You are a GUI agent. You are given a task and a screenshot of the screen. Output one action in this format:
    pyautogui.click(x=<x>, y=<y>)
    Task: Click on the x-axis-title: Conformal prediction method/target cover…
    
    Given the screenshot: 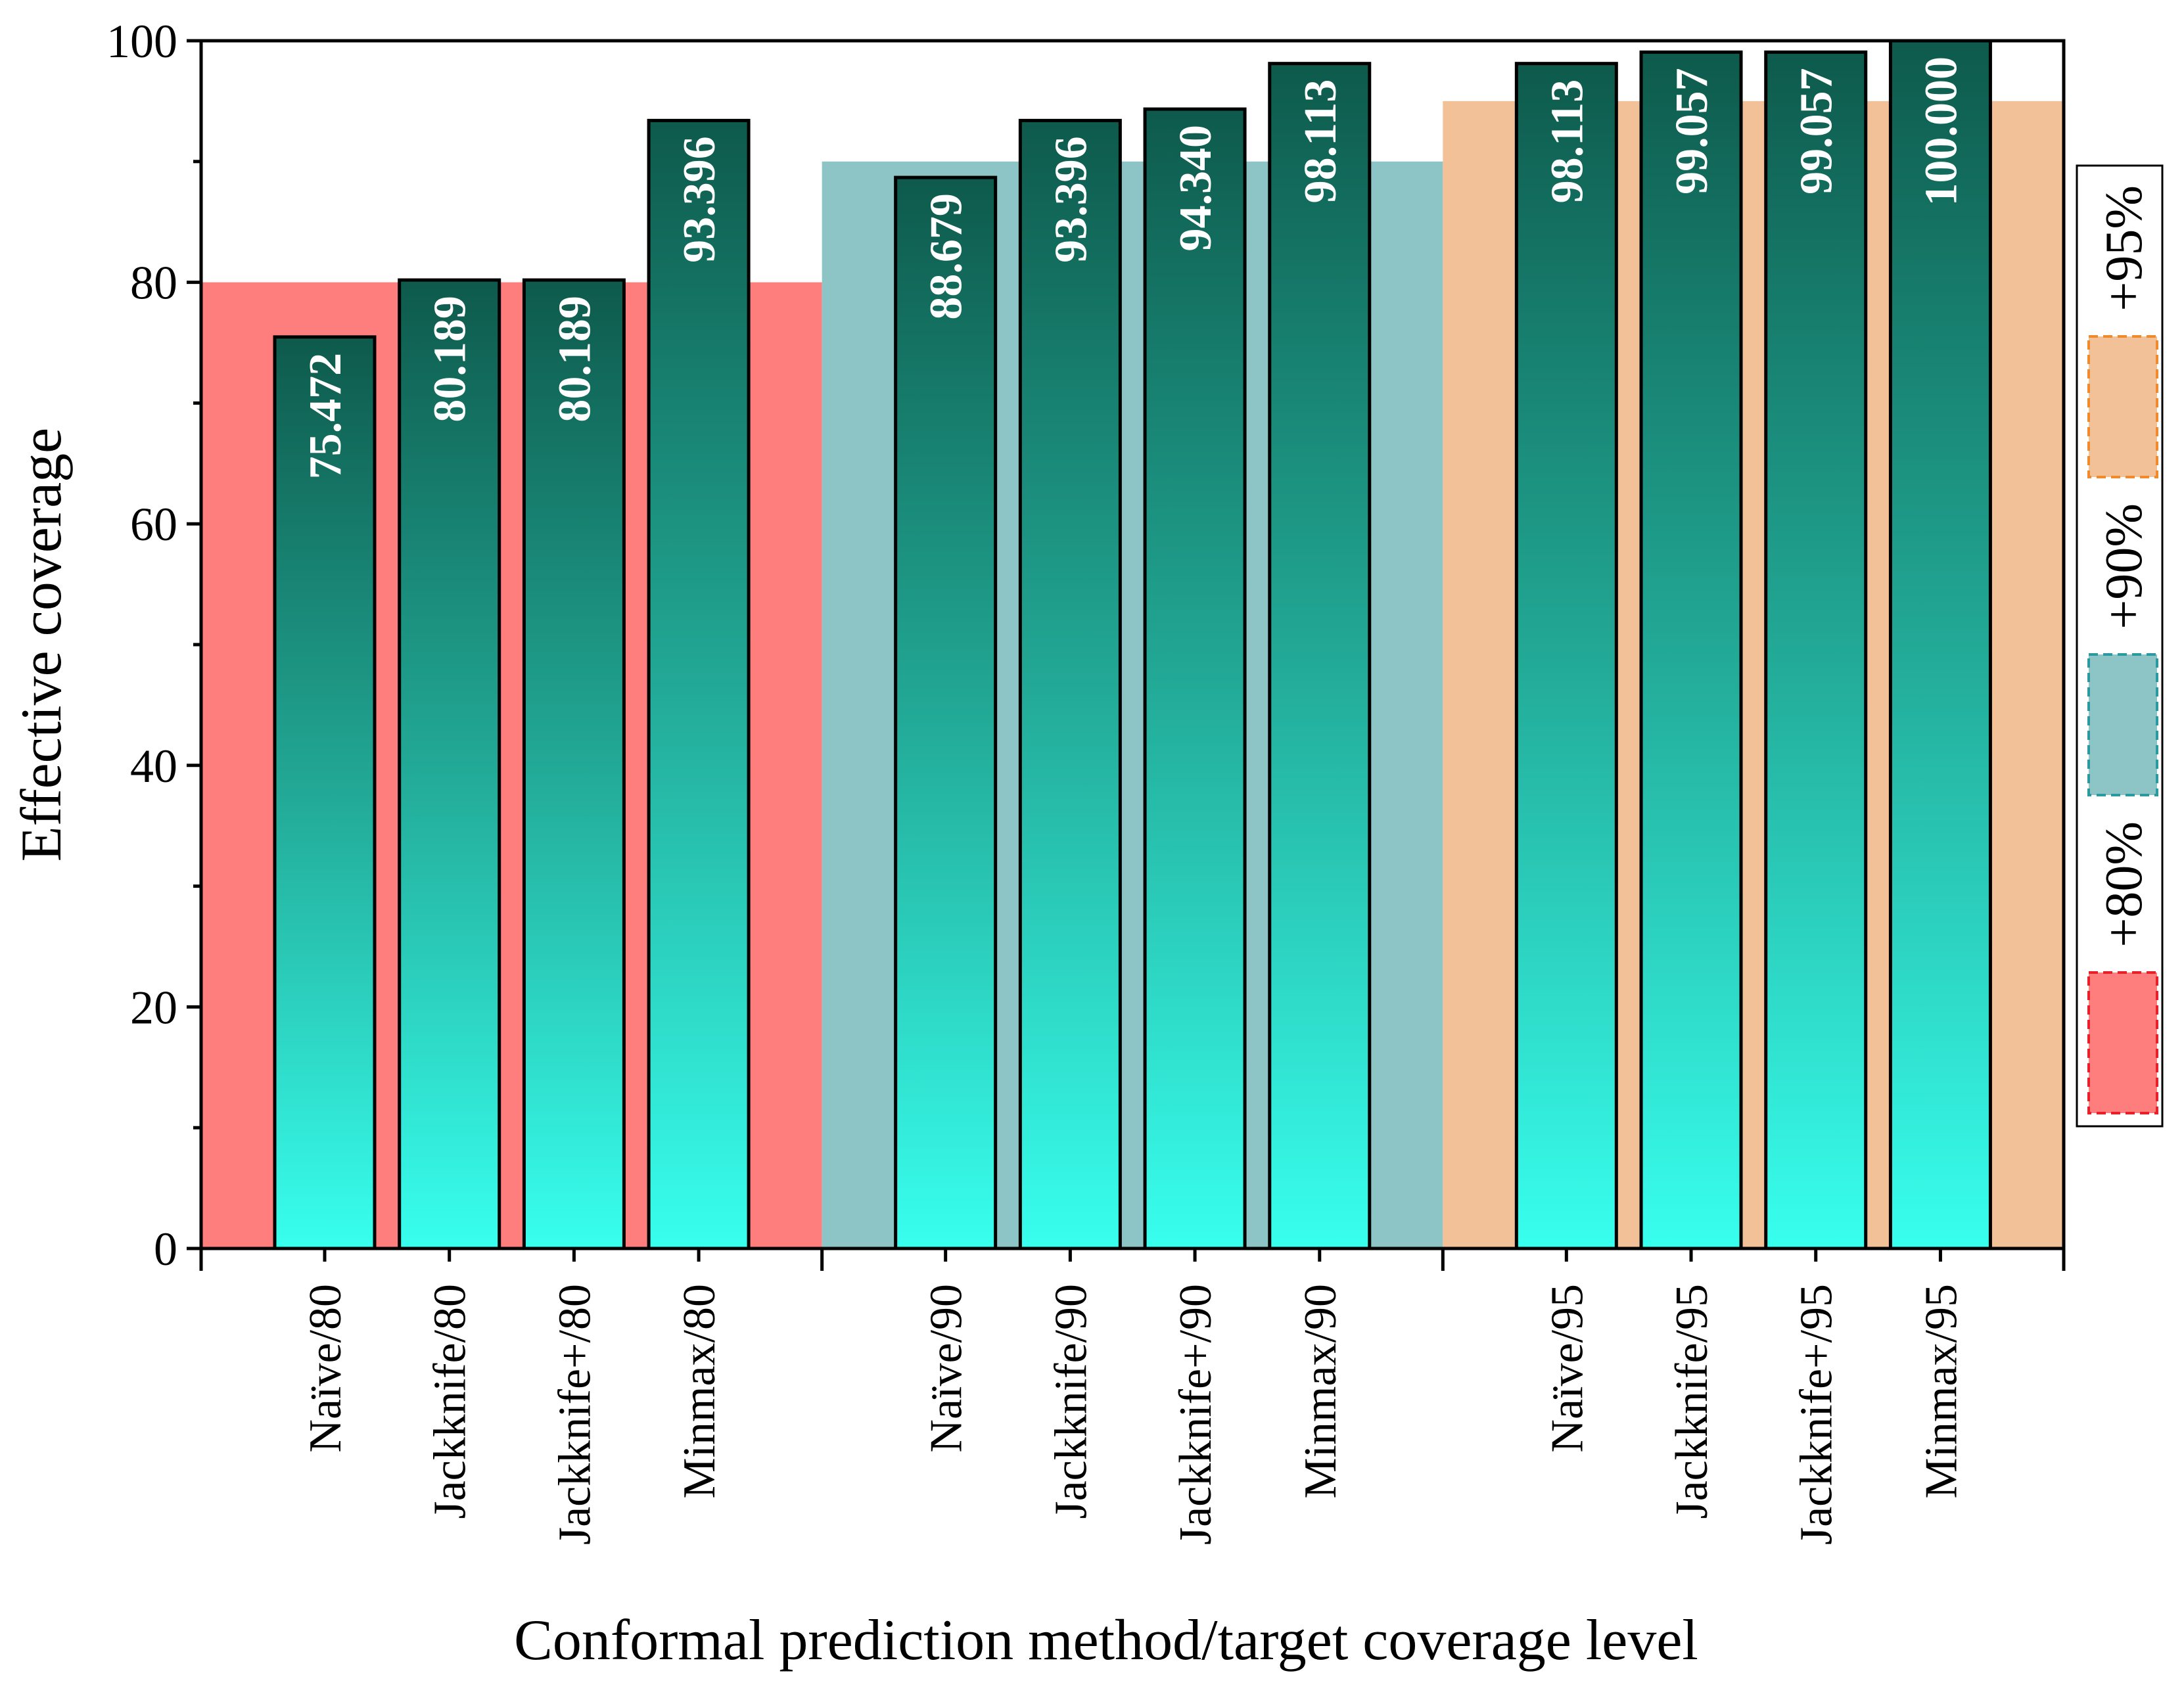 What is the action you would take?
    pyautogui.click(x=1106, y=1640)
    